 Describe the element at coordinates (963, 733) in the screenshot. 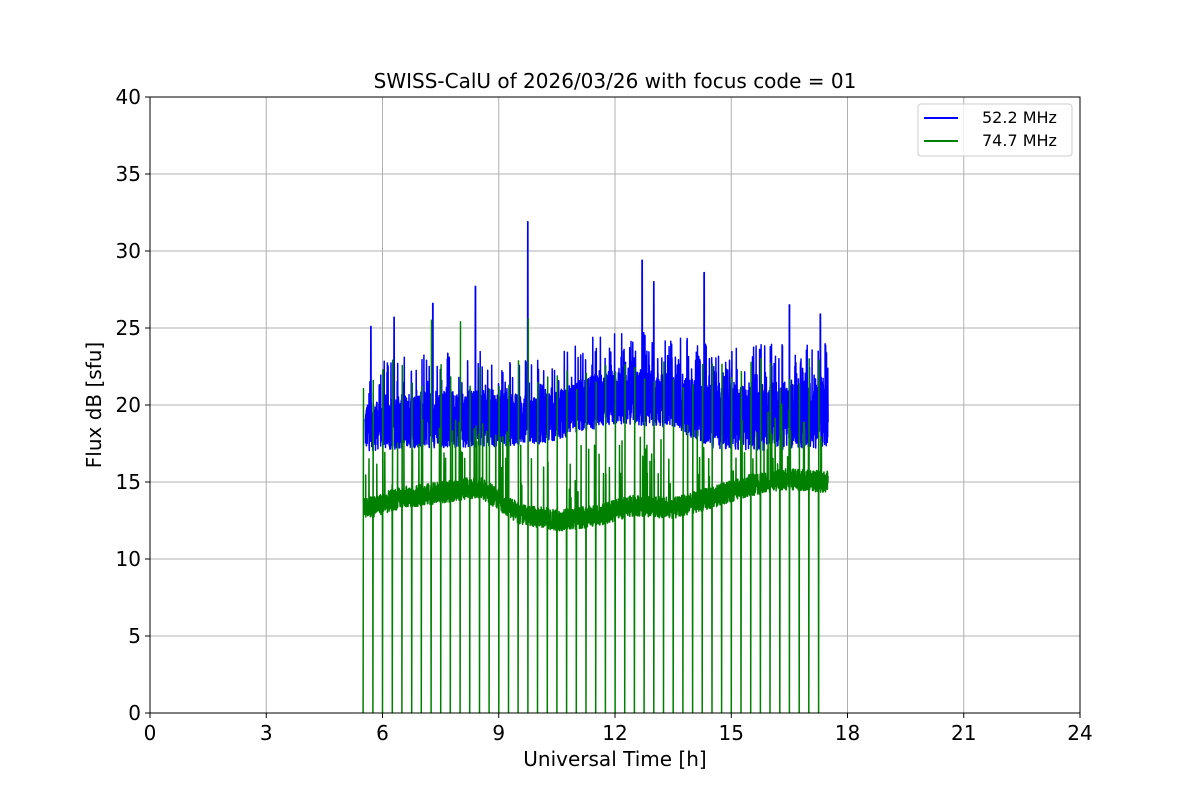

I see `x-tick-label: 21` at that location.